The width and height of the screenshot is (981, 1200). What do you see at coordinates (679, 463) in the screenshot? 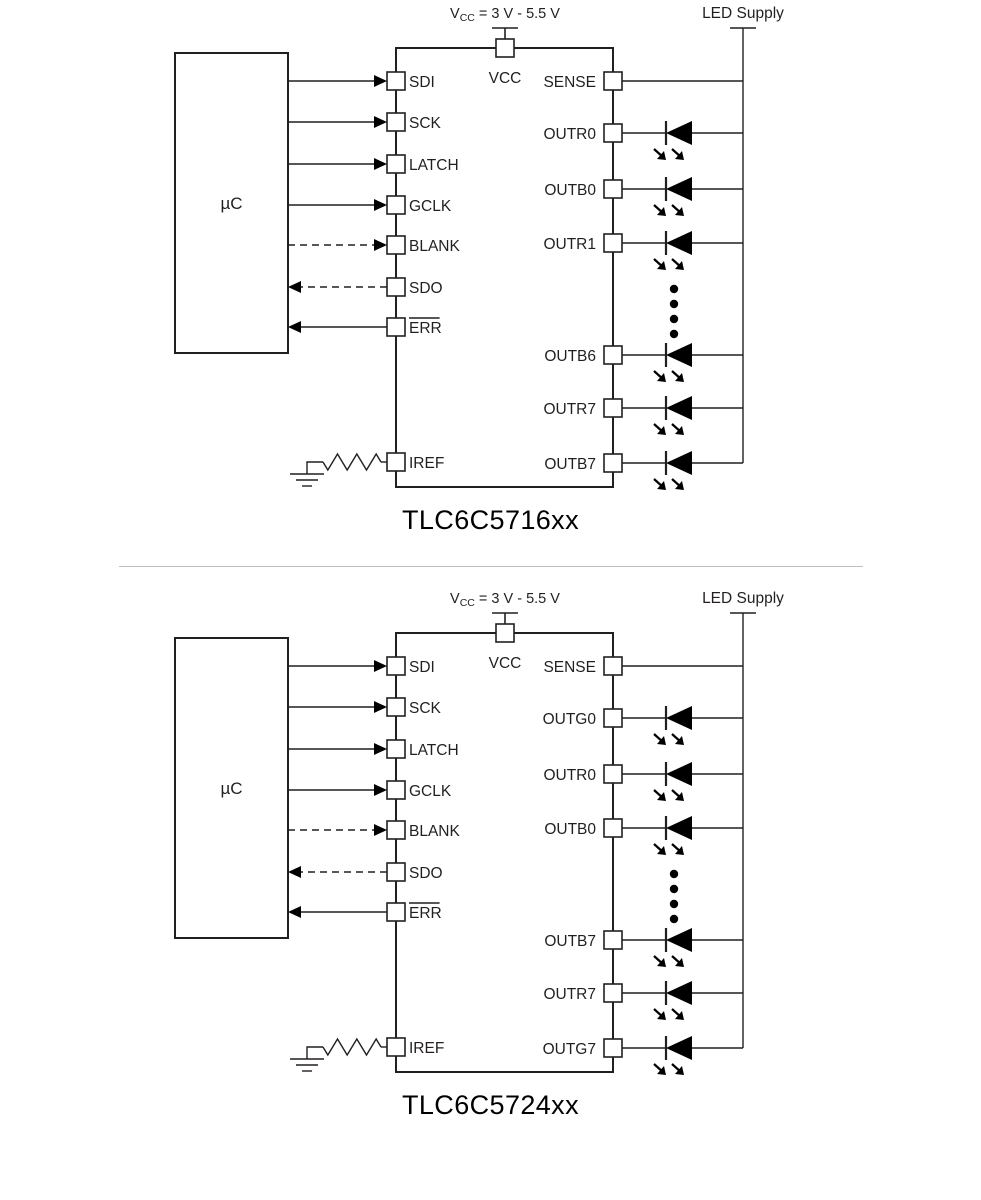
I see `led-triangle-outb7` at bounding box center [679, 463].